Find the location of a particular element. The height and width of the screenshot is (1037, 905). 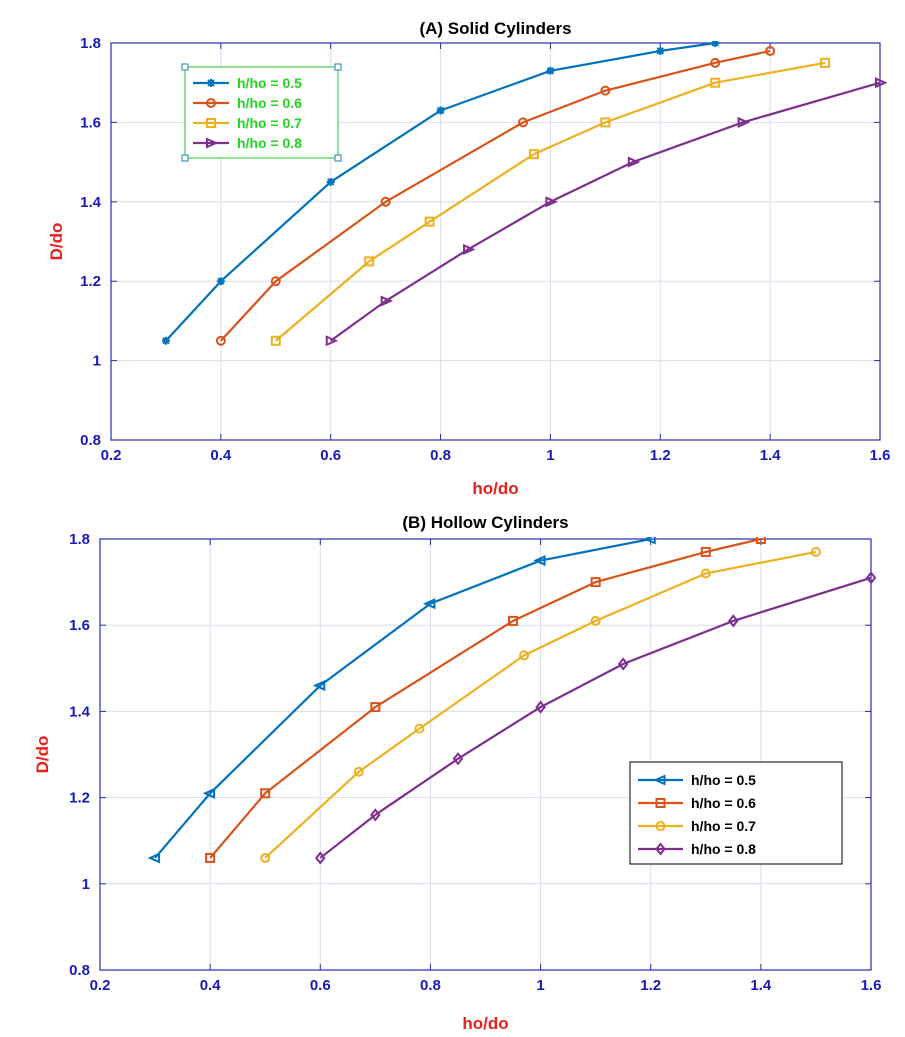

y-tick-label: 1.6 is located at coordinates (79, 625).